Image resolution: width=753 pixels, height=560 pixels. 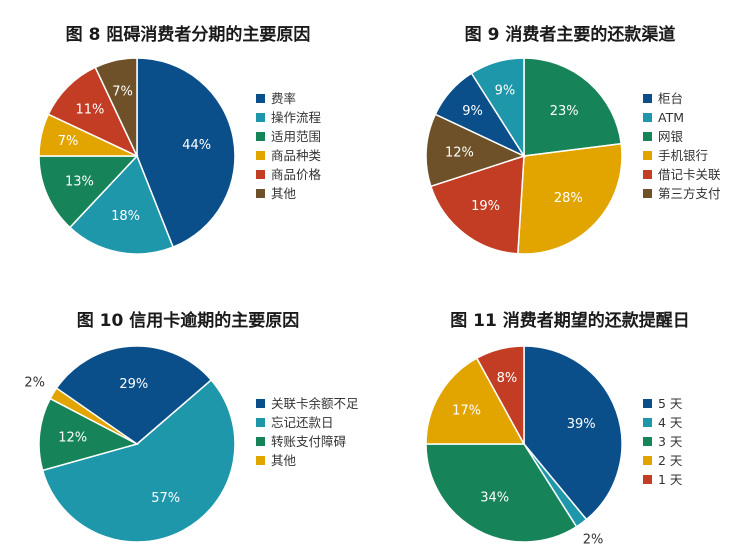 What do you see at coordinates (689, 174) in the screenshot?
I see `legend-label: 借记卡关联` at bounding box center [689, 174].